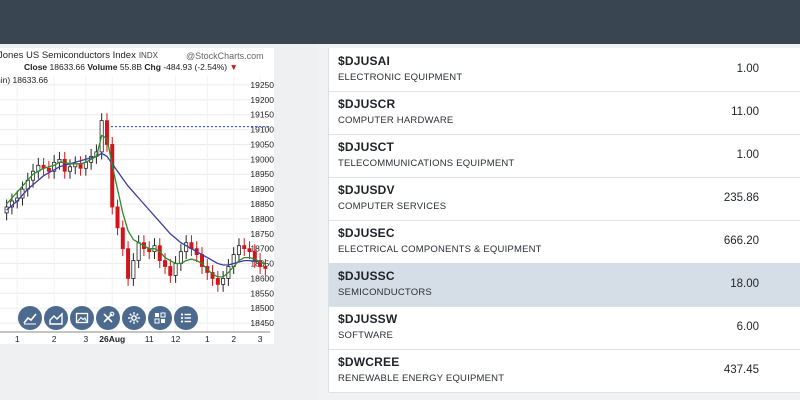 This screenshot has height=400, width=800. What do you see at coordinates (262, 278) in the screenshot?
I see `y-tick-label: 18600` at bounding box center [262, 278].